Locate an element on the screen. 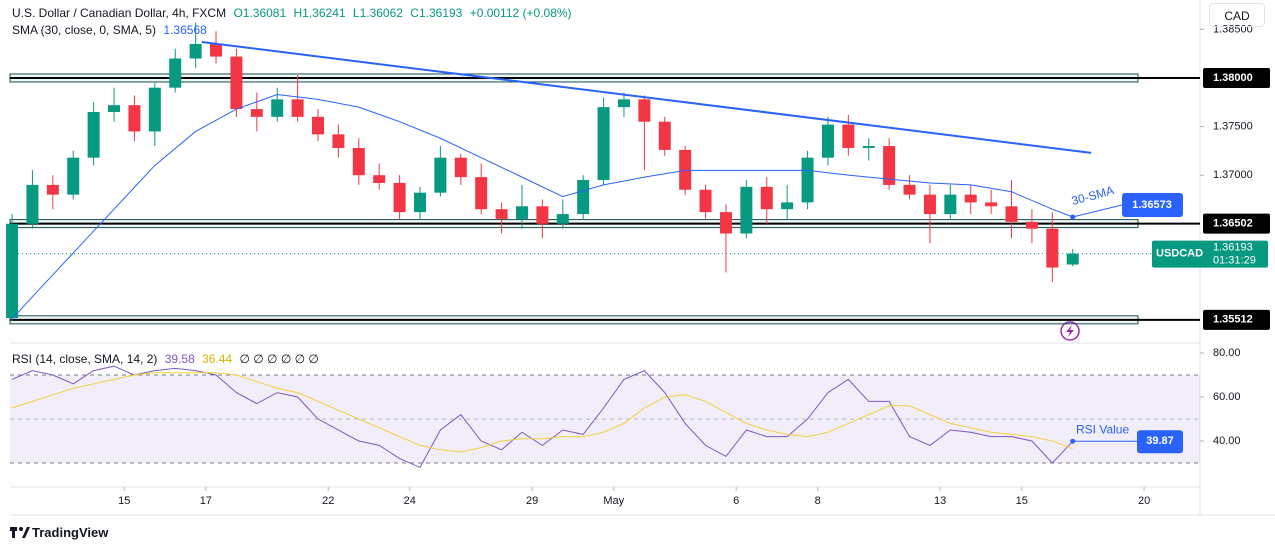 Image resolution: width=1275 pixels, height=550 pixels. currency-button: CAD is located at coordinates (1237, 15).